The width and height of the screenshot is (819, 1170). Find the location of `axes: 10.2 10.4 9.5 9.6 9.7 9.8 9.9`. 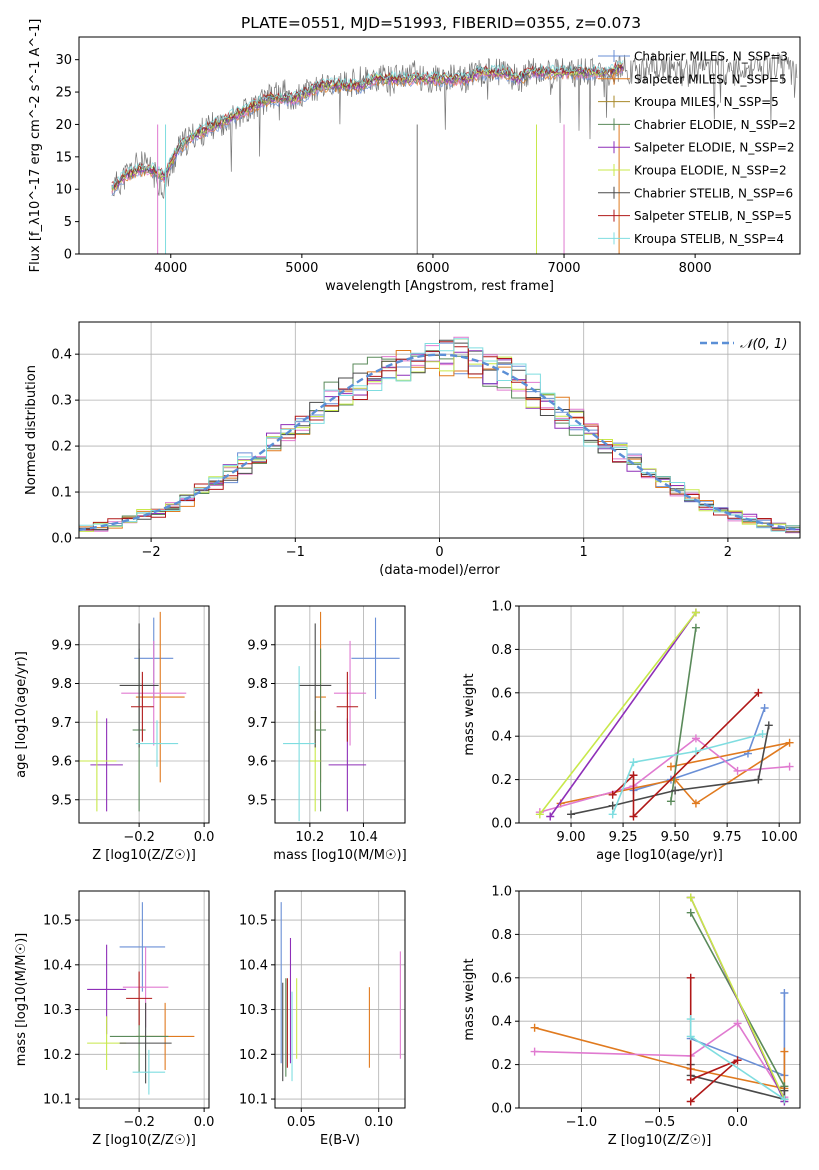

axes: 10.2 10.4 9.5 9.6 9.7 9.8 9.9 is located at coordinates (326, 725).